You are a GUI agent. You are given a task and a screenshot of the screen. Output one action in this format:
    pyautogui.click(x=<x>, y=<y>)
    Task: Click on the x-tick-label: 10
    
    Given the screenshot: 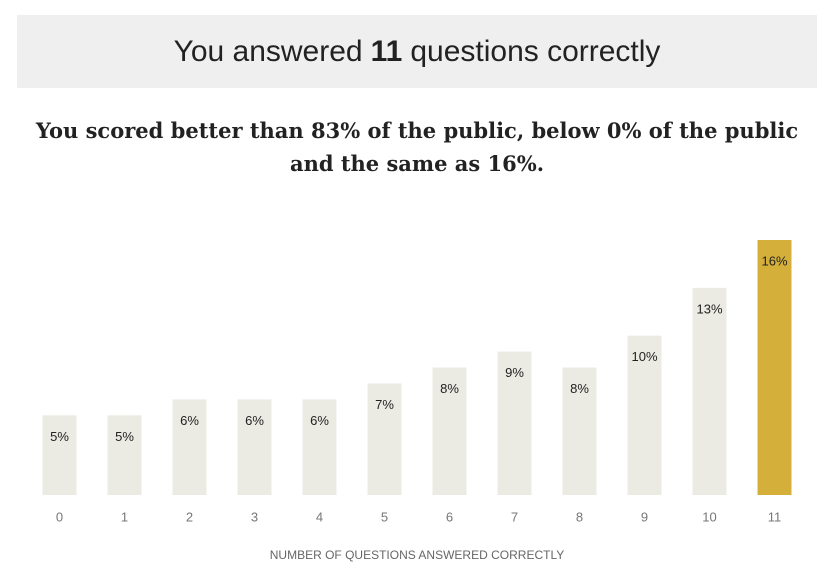 What is the action you would take?
    pyautogui.click(x=709, y=516)
    